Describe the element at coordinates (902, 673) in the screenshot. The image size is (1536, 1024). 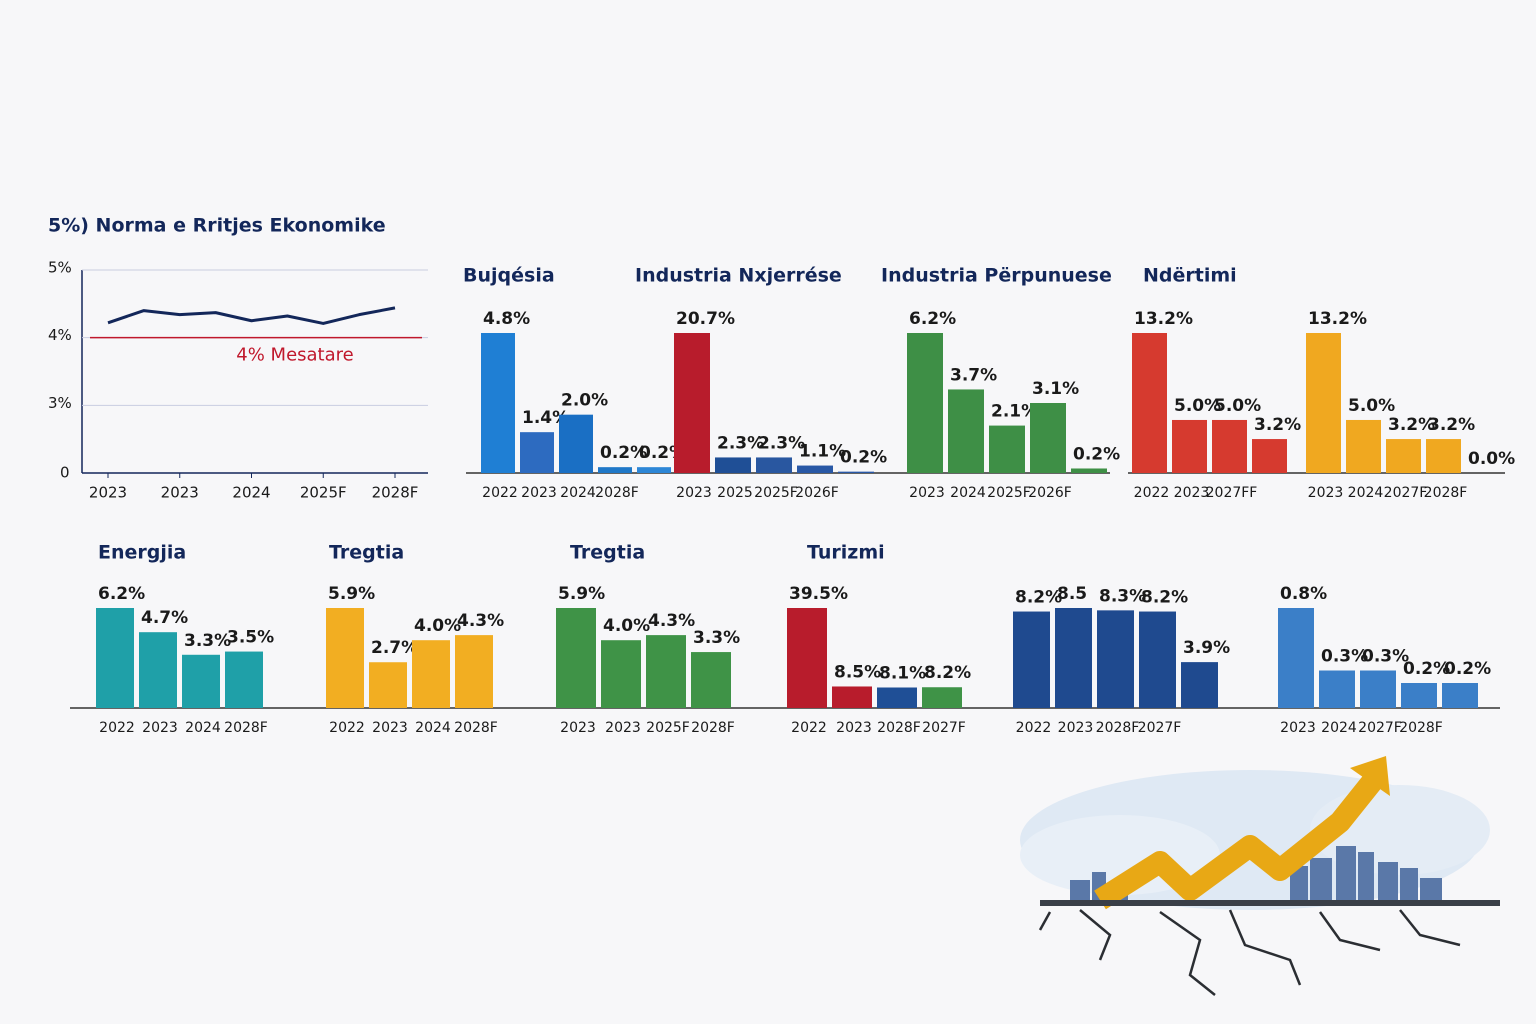
I see `value-label: 8.1%` at that location.